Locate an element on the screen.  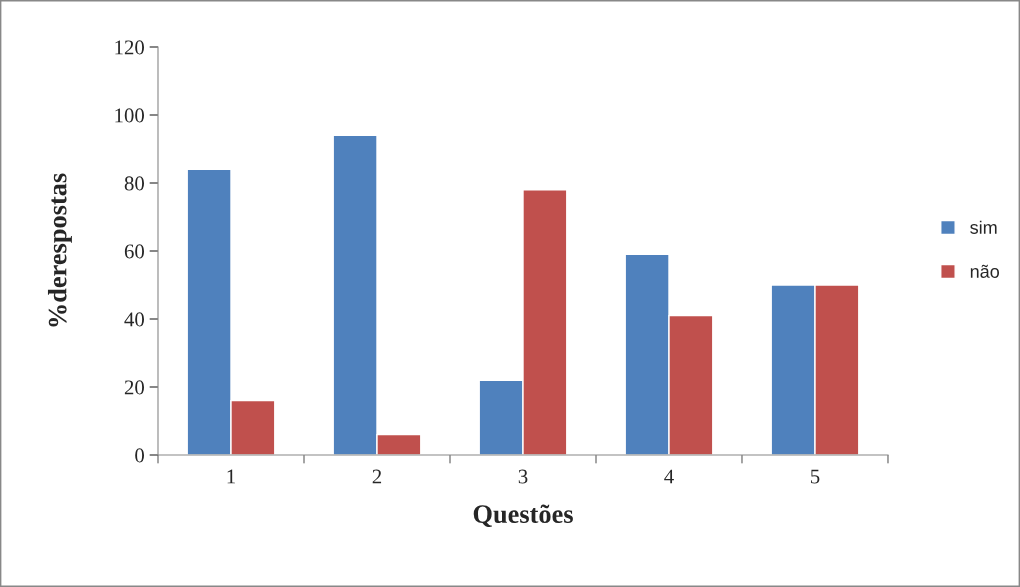
y-tick-label: 80 is located at coordinates (134, 183).